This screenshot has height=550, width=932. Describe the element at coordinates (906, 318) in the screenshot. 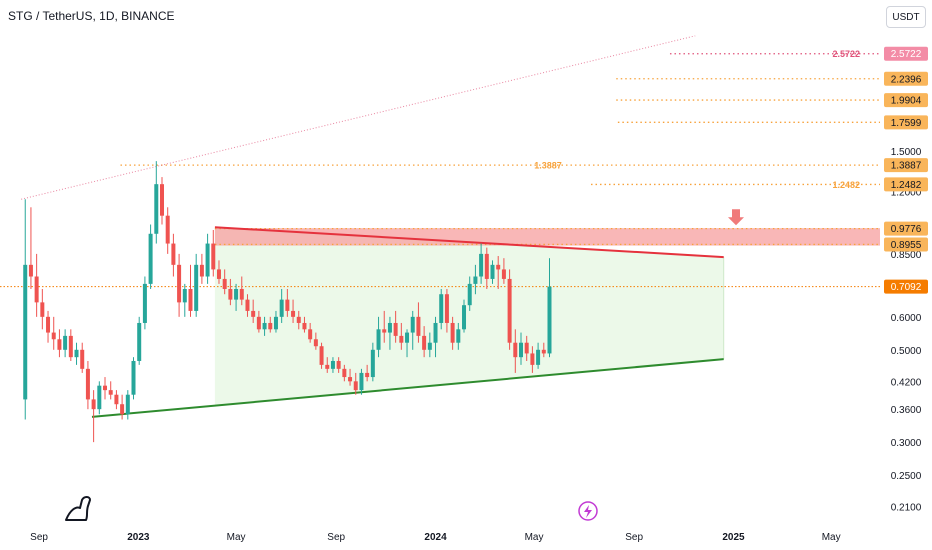

I see `y-axis-tick-label: 0.6000` at that location.